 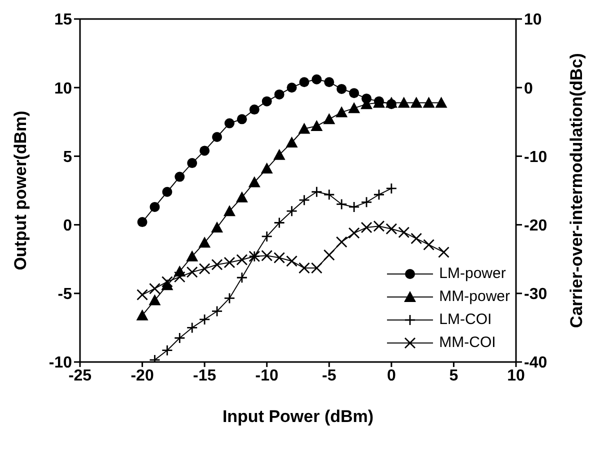 I want to click on y-axis-title: Output power(dBm), so click(x=20, y=190).